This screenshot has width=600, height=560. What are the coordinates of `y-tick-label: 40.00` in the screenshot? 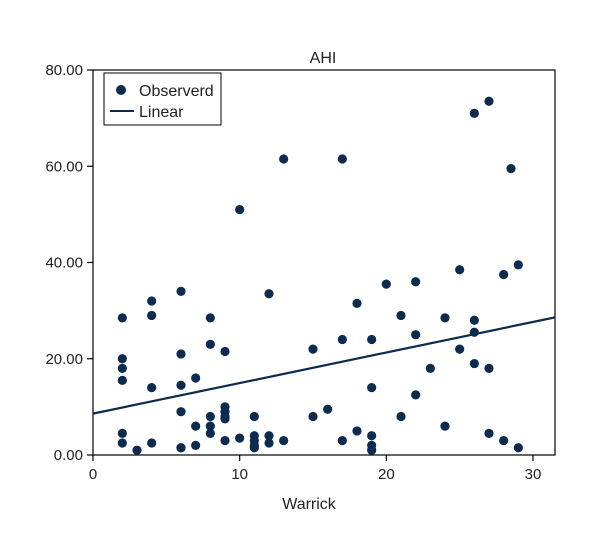 It's located at (64, 263).